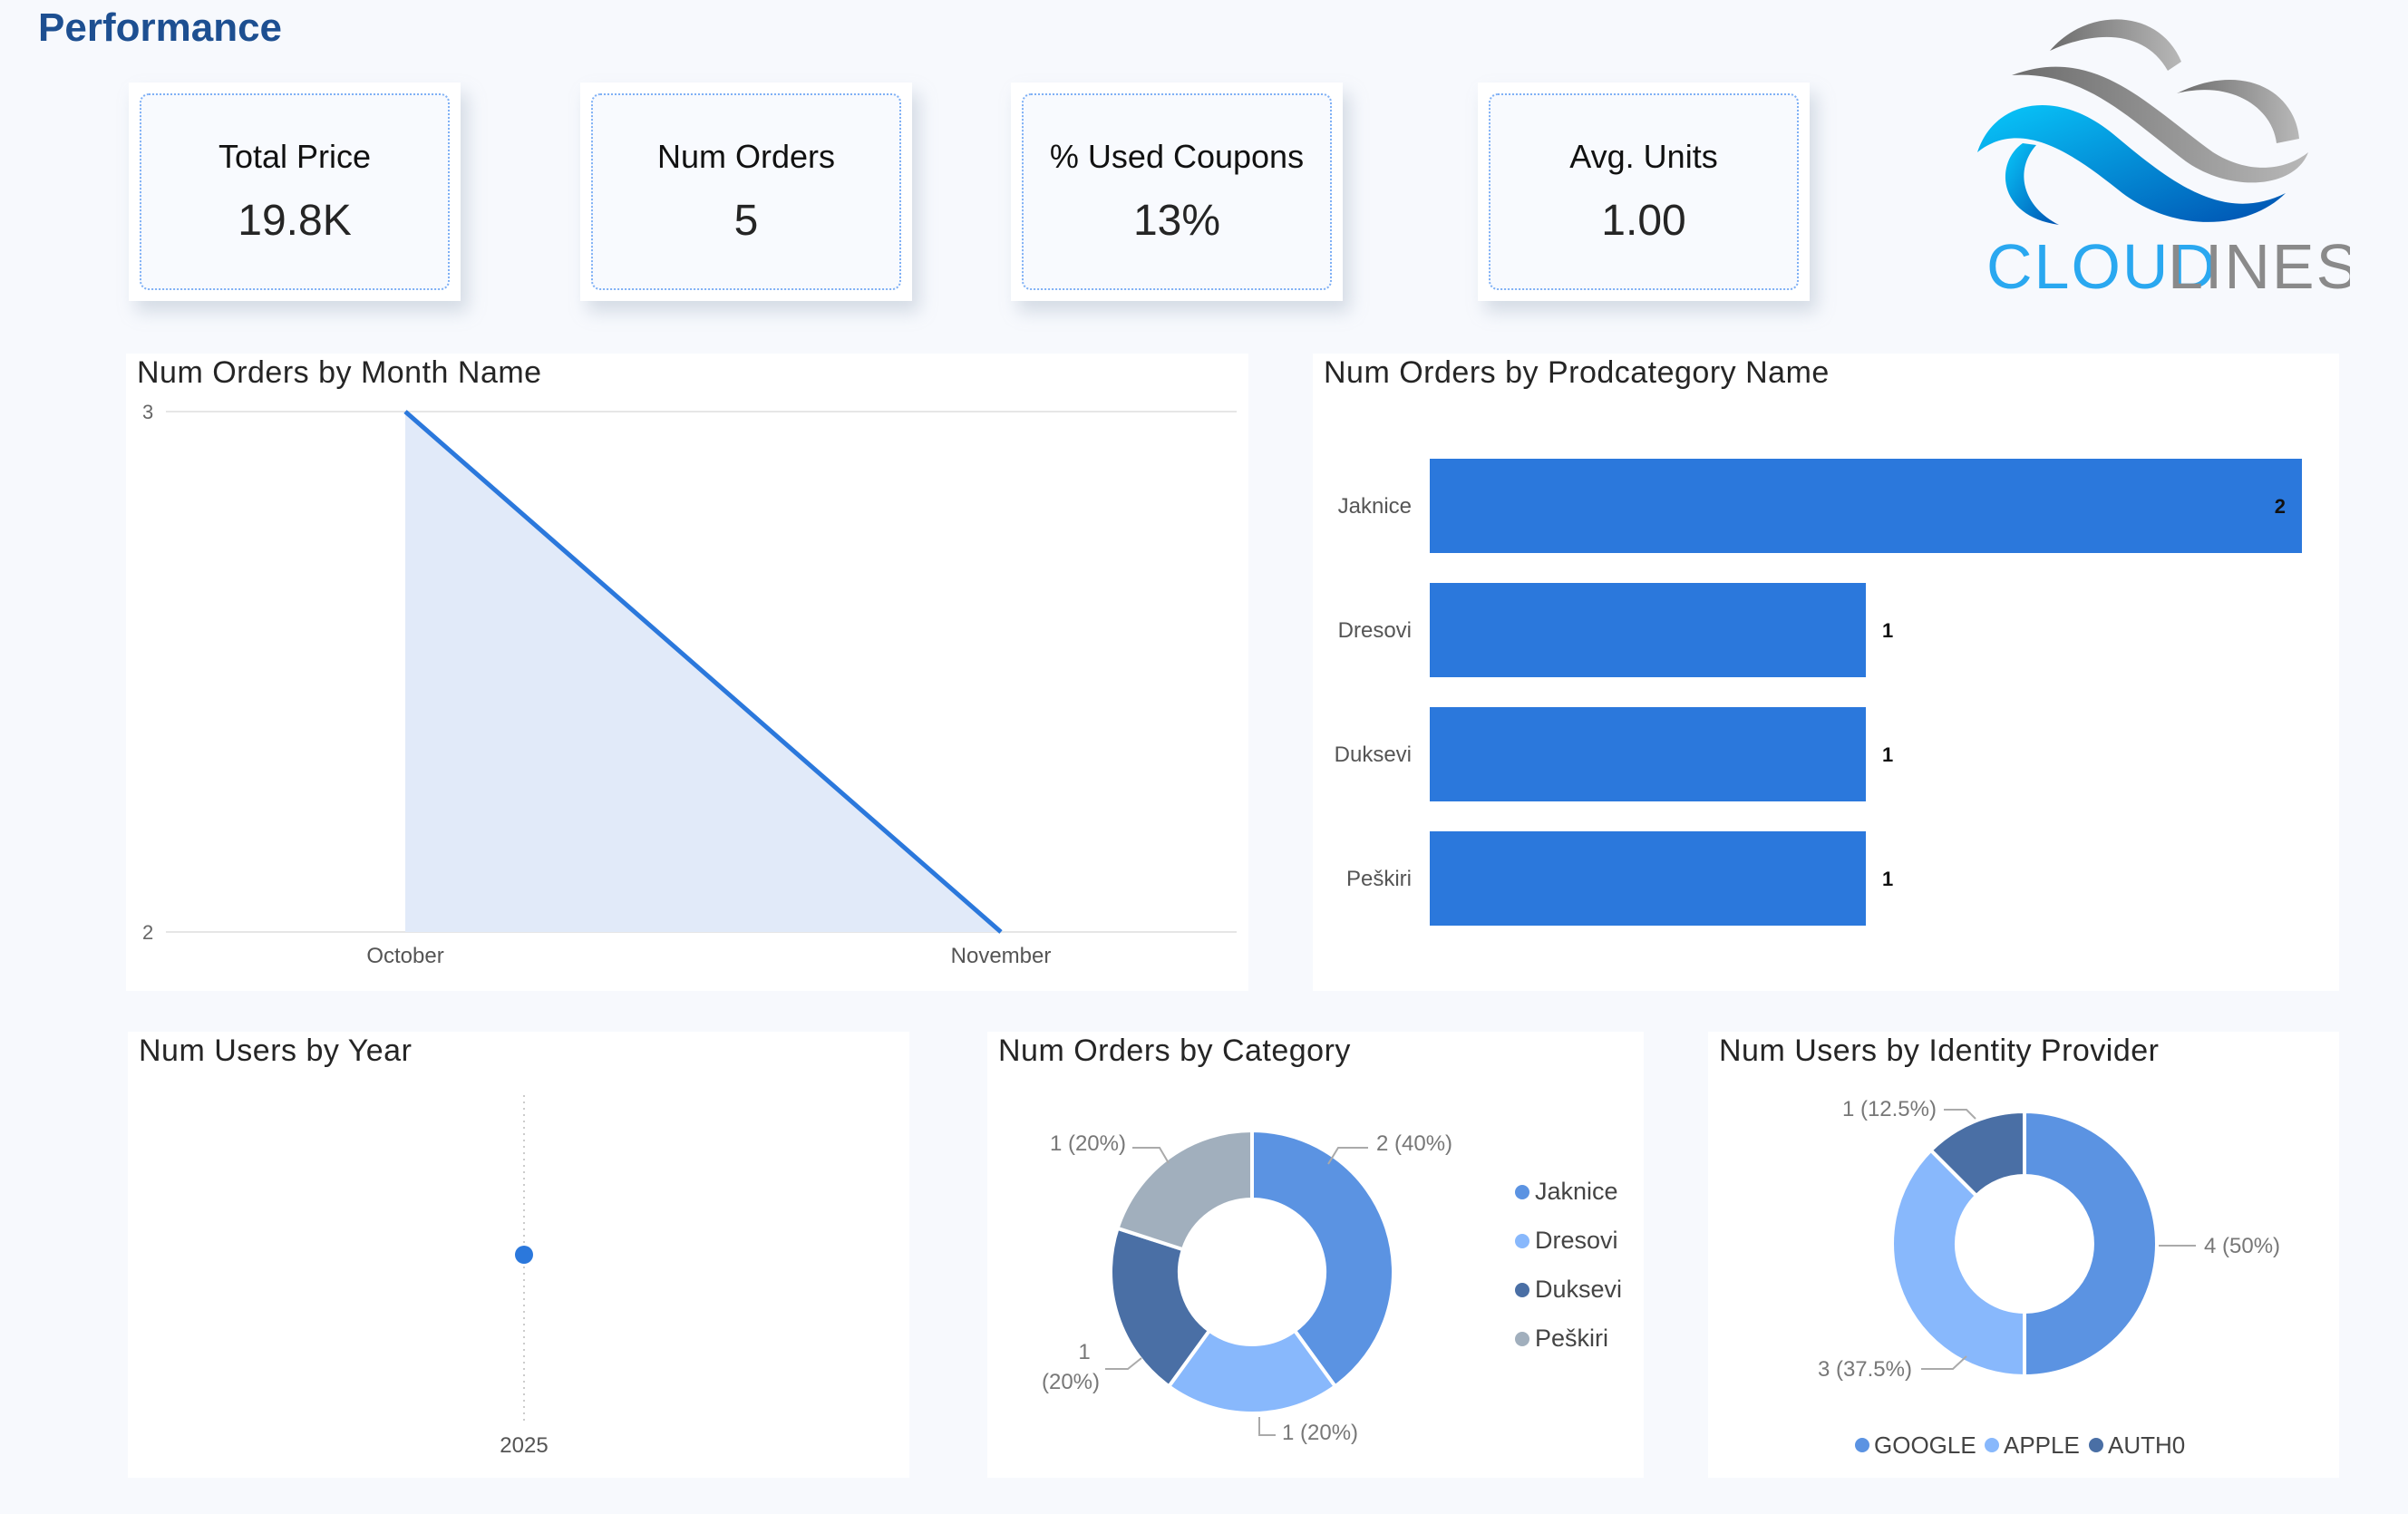 The width and height of the screenshot is (2408, 1514). Describe the element at coordinates (2154, 154) in the screenshot. I see `cloudlines-logo: CLOUD LINES` at that location.